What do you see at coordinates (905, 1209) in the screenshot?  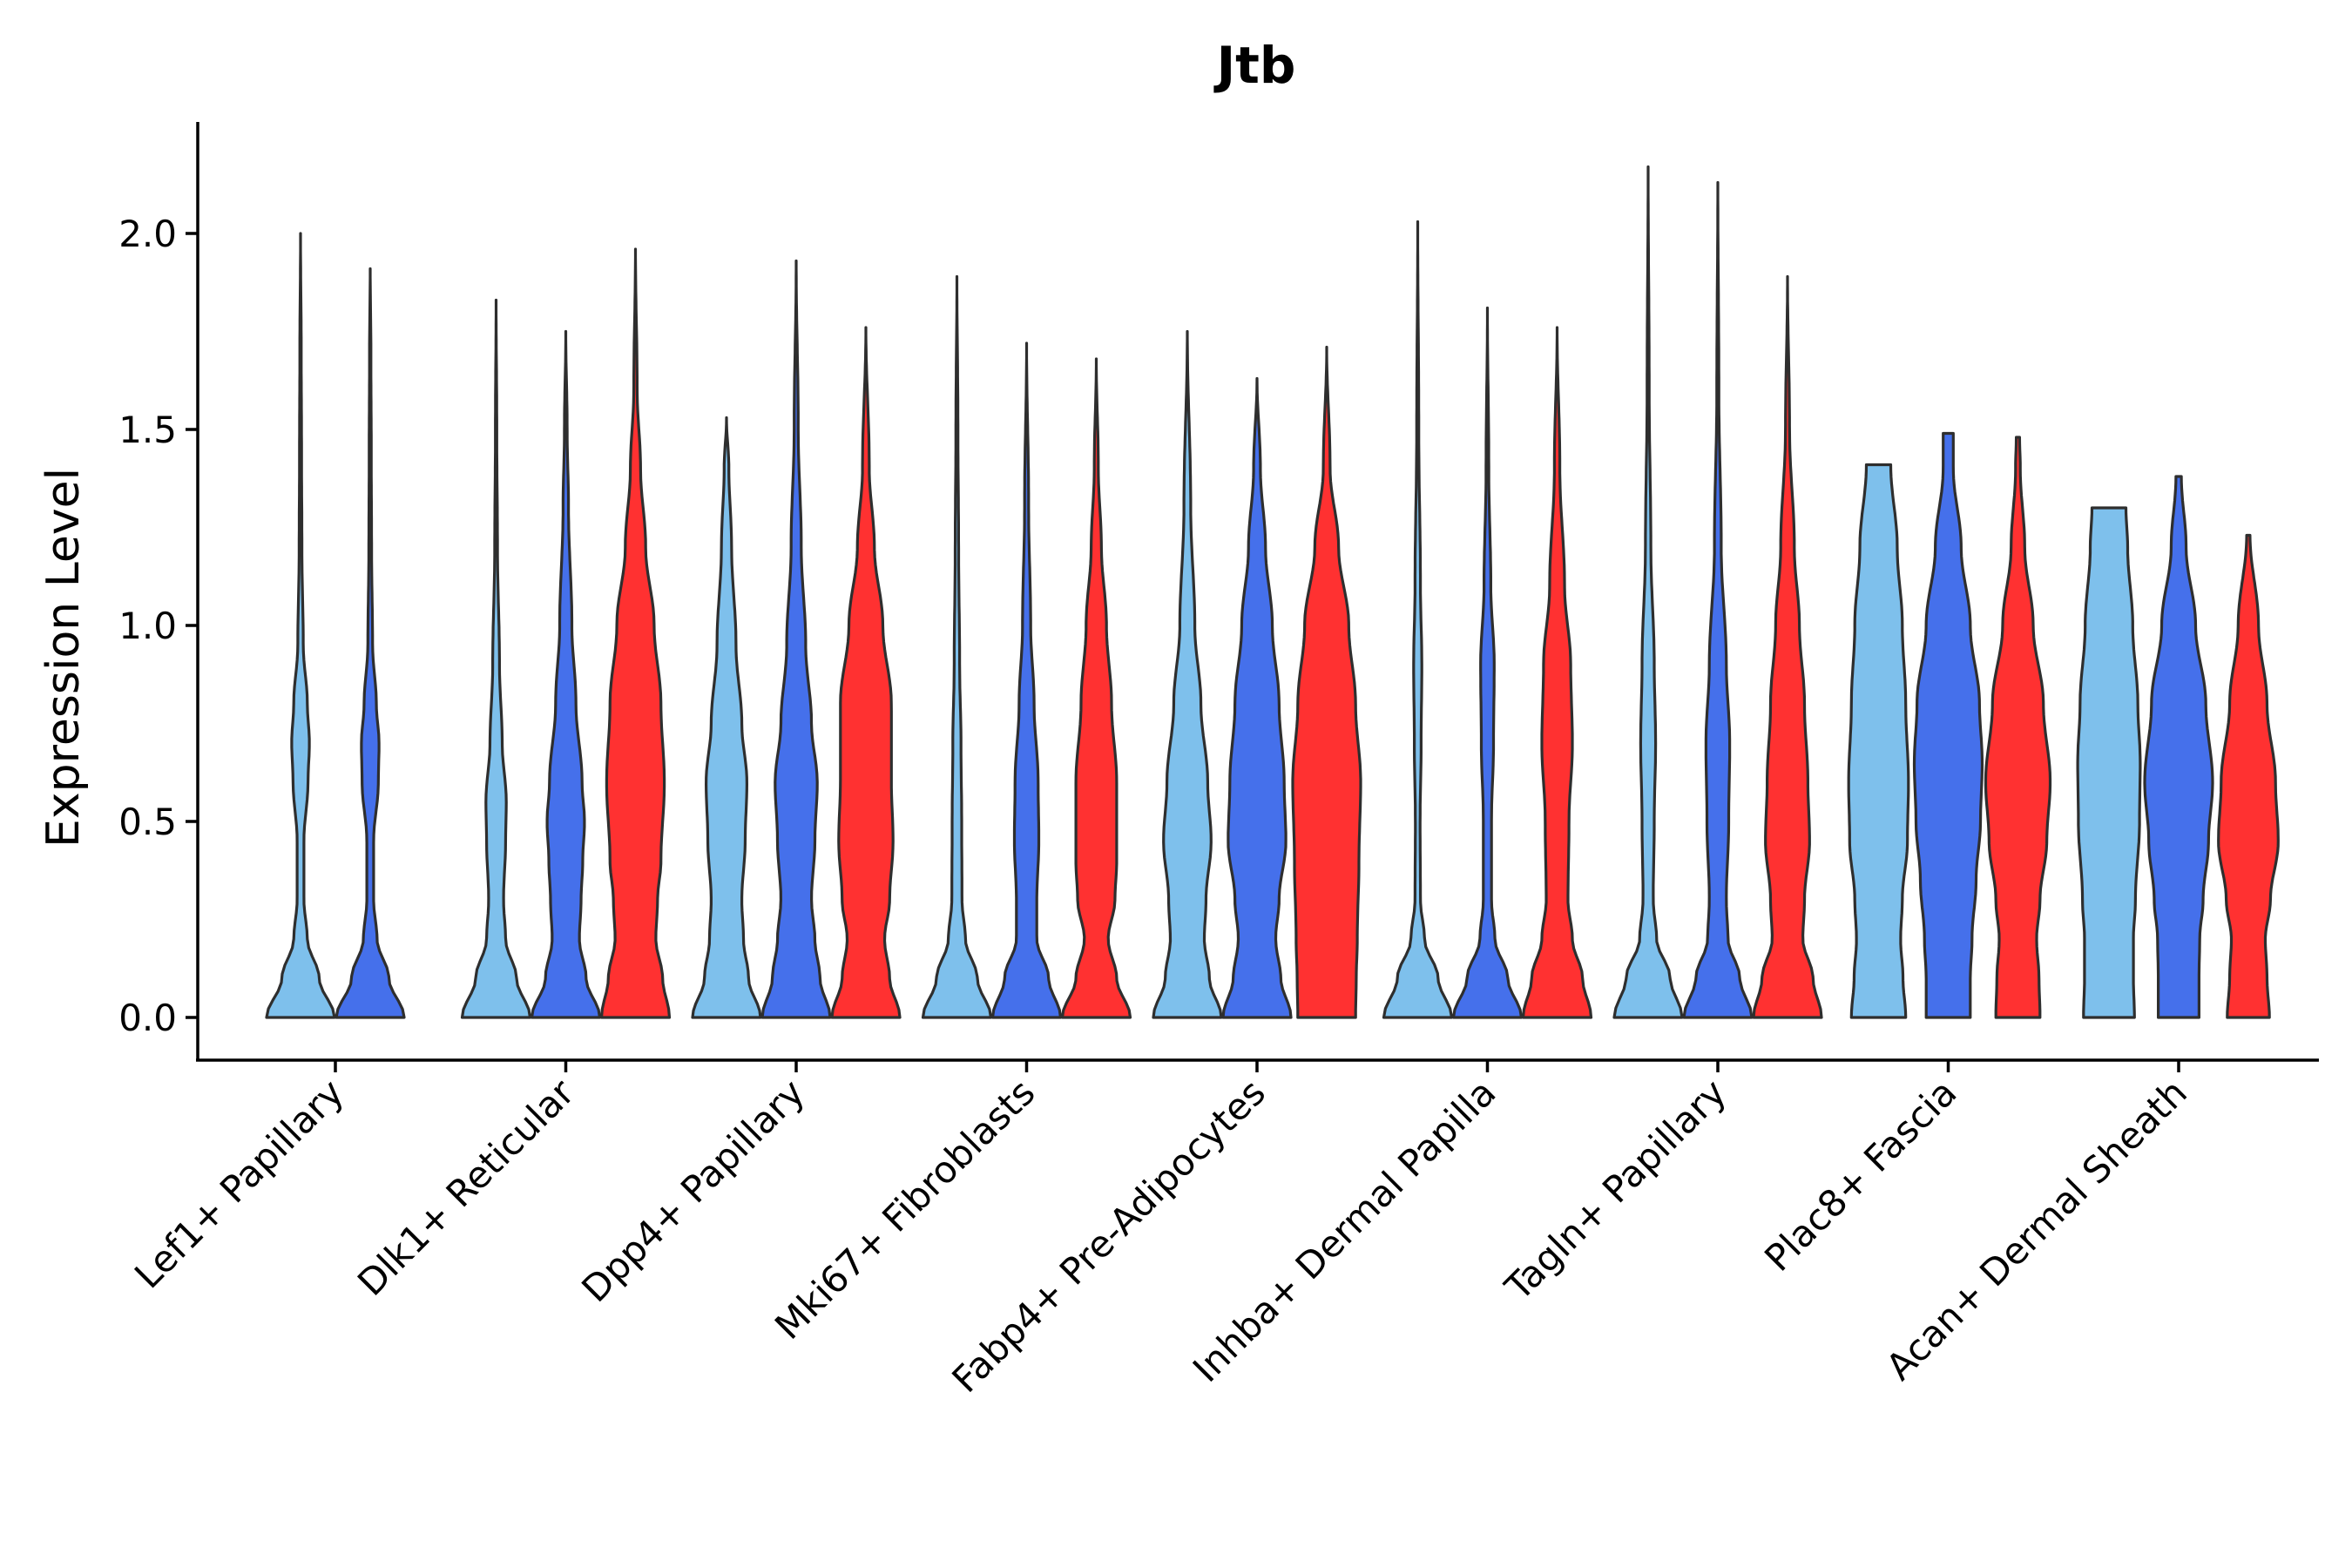 I see `x-tick-label: Mki67+ Fibroblasts` at bounding box center [905, 1209].